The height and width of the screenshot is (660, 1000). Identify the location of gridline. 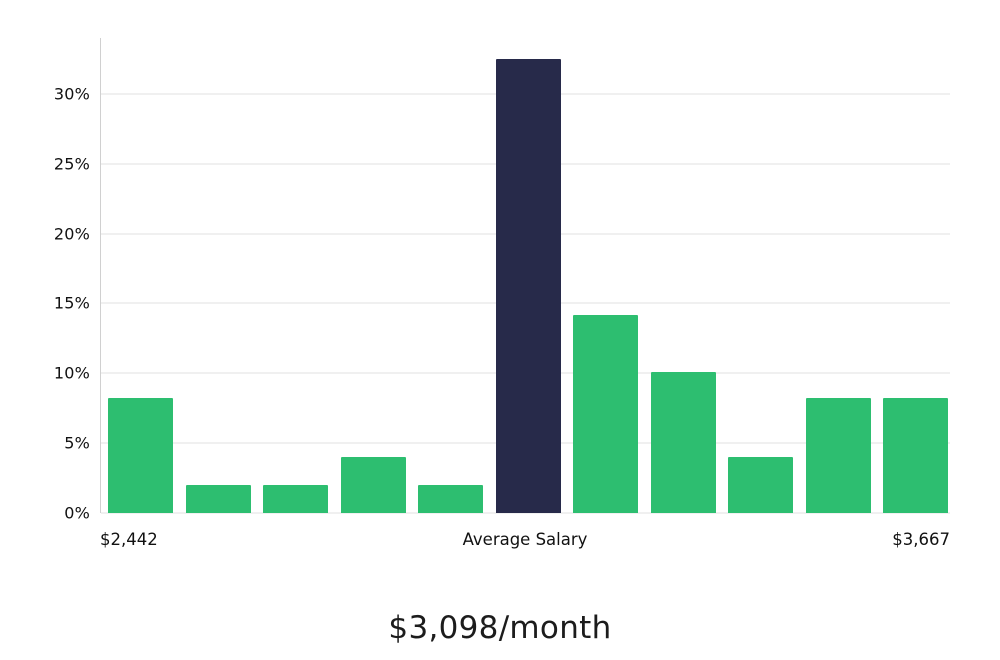
(525, 513).